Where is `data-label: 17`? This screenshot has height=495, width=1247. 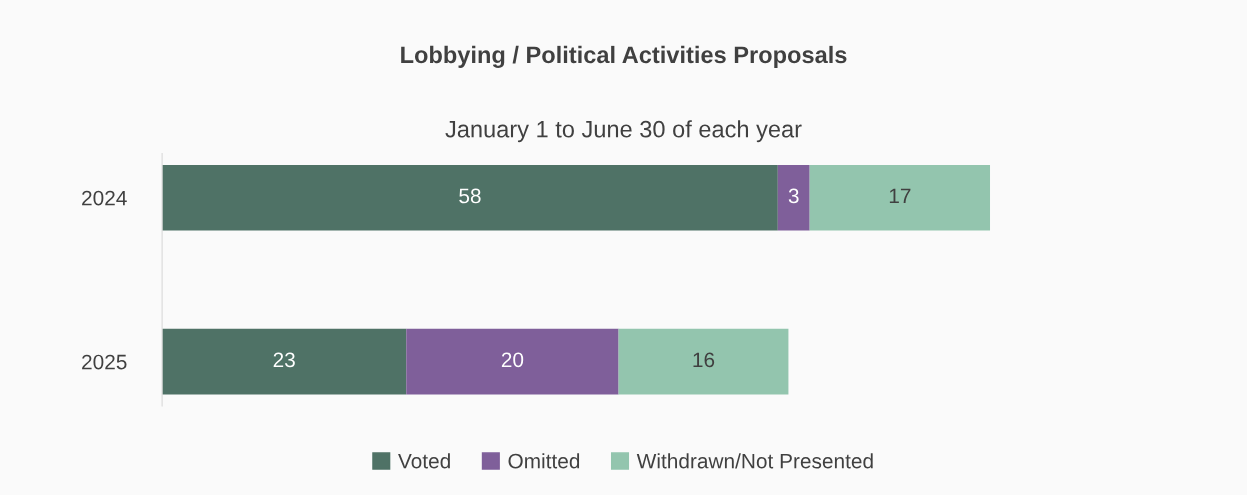 data-label: 17 is located at coordinates (900, 196).